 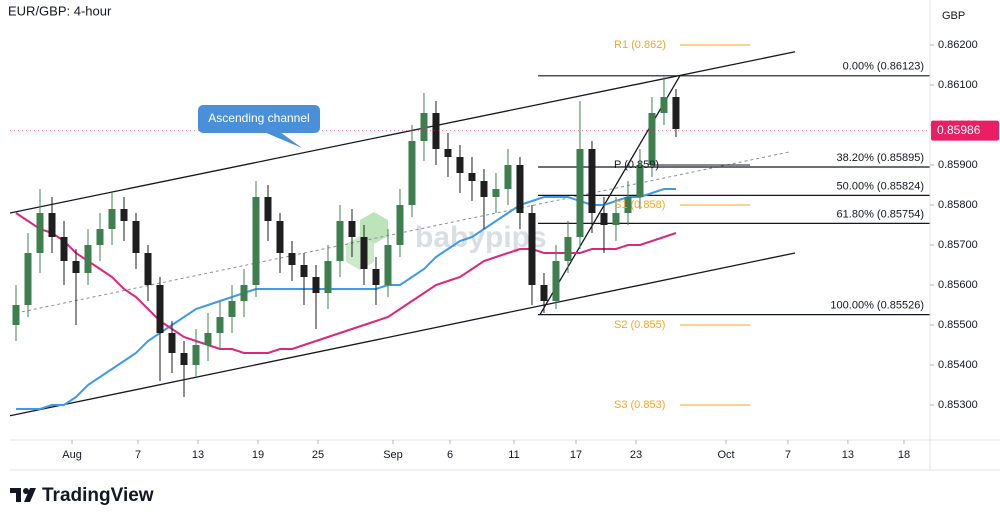 I want to click on x-tick-label: 17, so click(x=576, y=455).